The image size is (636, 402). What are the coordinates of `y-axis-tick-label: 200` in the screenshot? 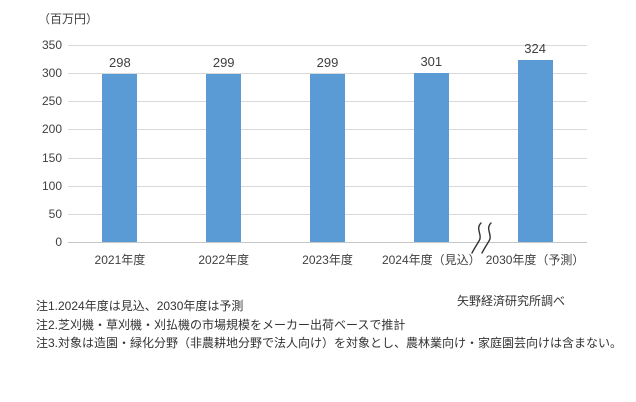 It's located at (51, 129).